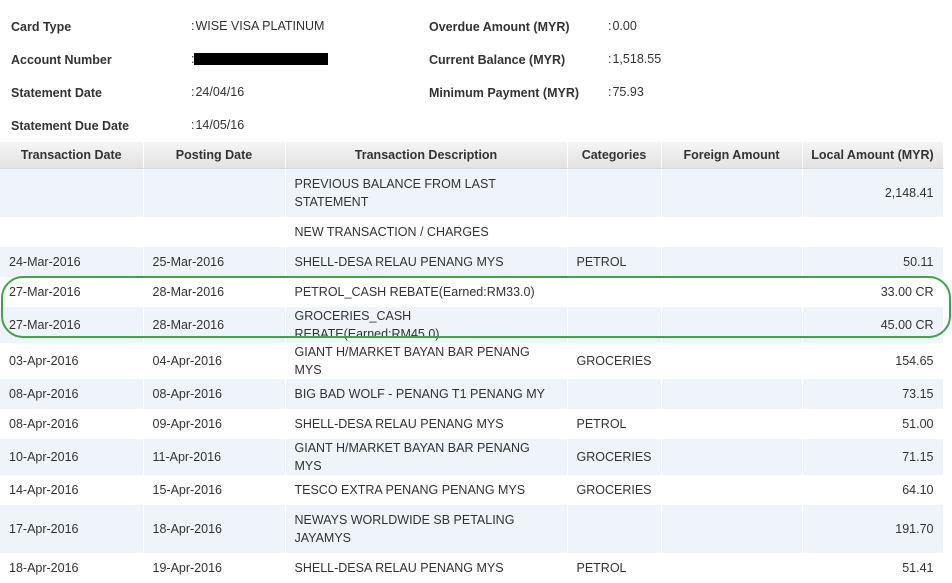 The image size is (952, 583). What do you see at coordinates (873, 324) in the screenshot?
I see `local-amount-cell: 45.00 CR` at bounding box center [873, 324].